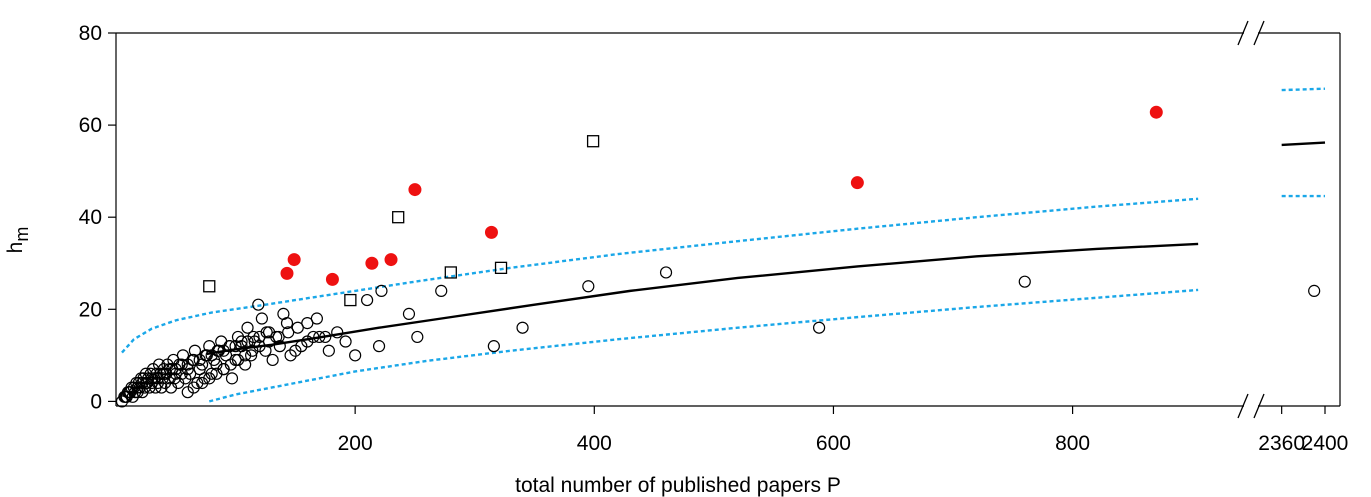  Describe the element at coordinates (22, 234) in the screenshot. I see `y-axis-label-subscript: m` at that location.